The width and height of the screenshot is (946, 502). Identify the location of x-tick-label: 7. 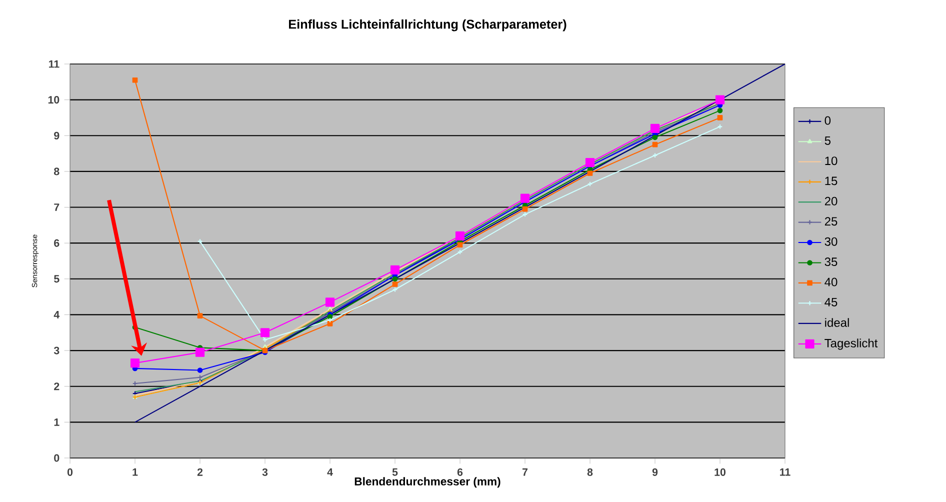
(525, 472).